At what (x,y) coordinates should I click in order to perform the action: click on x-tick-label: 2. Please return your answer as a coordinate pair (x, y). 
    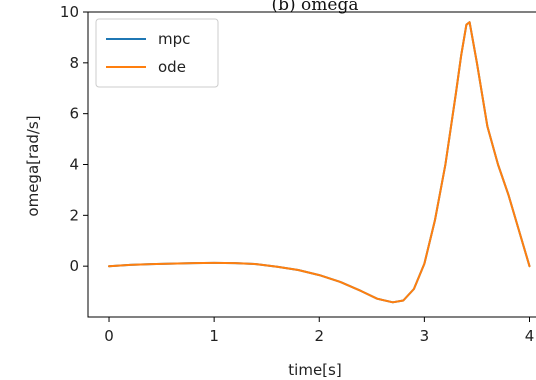
    Looking at the image, I should click on (319, 336).